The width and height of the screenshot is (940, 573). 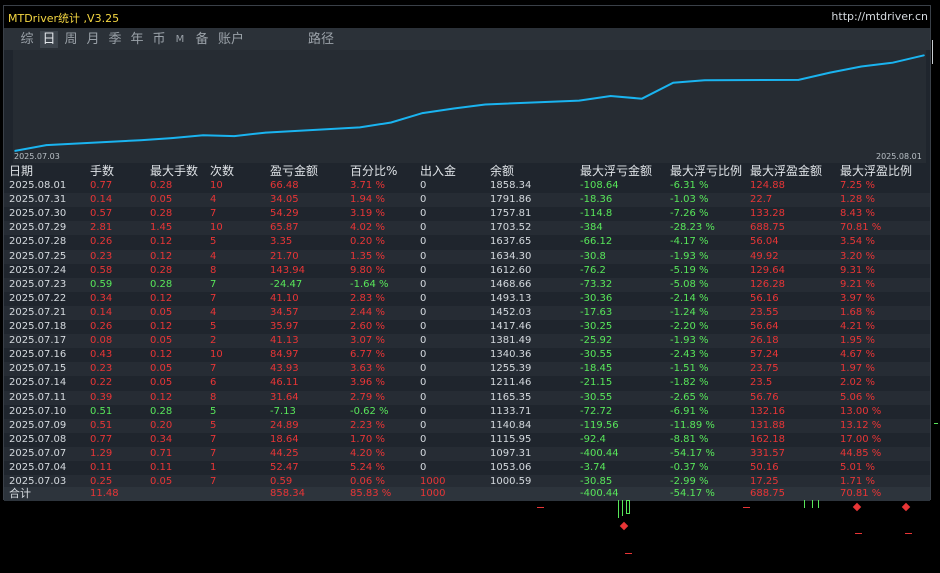 What do you see at coordinates (216, 228) in the screenshot?
I see `cell-count: 10` at bounding box center [216, 228].